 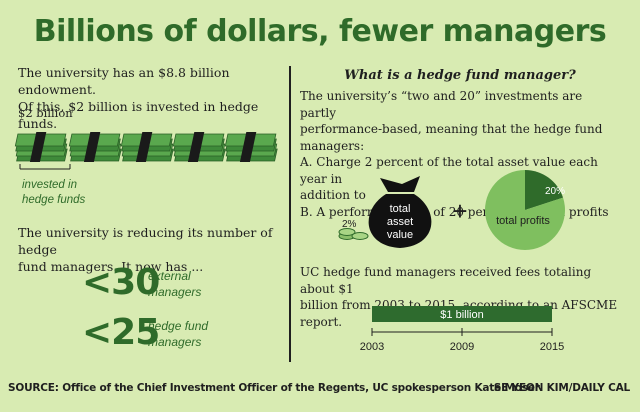 I want to click on hedge-fund-heading: What is a hedge fund manager?, so click(x=460, y=75).